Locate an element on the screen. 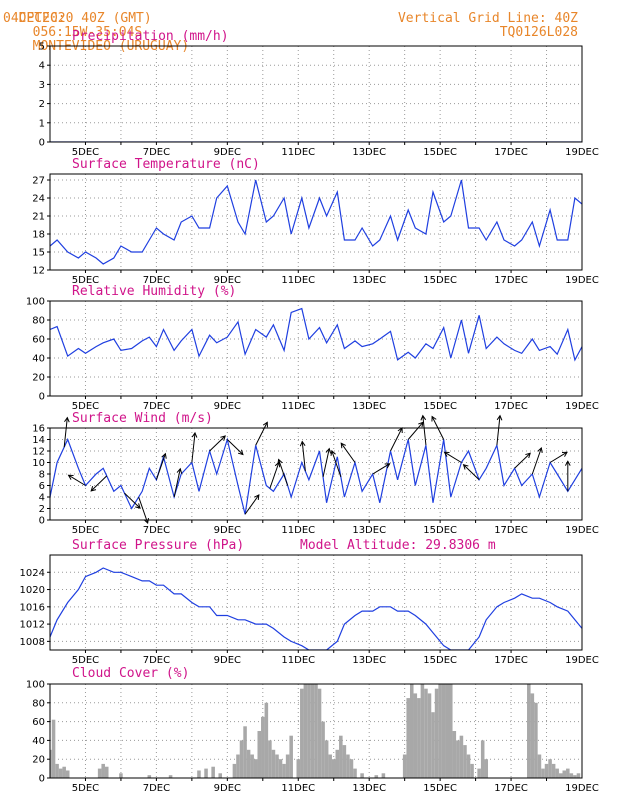  grid-note-label: Vertical Grid Line: 40Z is located at coordinates (487, 18).